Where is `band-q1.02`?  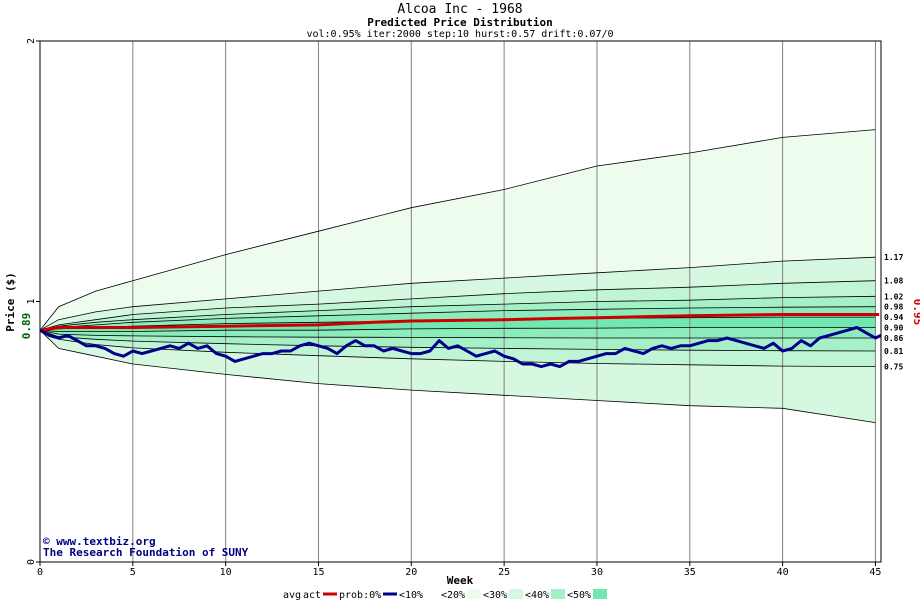 band-q1.02 is located at coordinates (458, 313).